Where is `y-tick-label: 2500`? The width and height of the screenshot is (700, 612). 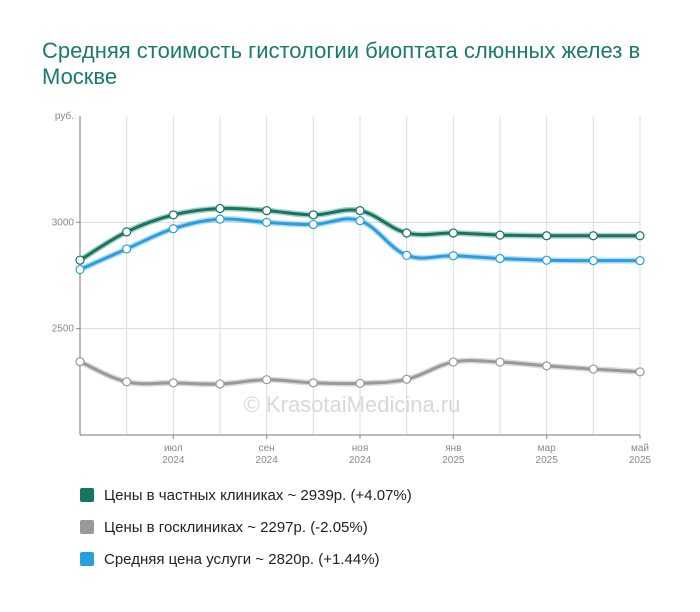 y-tick-label: 2500 is located at coordinates (63, 329).